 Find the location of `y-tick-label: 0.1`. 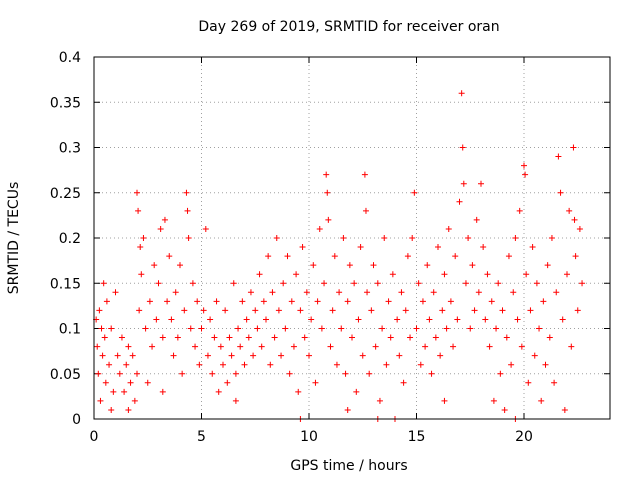

y-tick-label: 0.1 is located at coordinates (70, 330).